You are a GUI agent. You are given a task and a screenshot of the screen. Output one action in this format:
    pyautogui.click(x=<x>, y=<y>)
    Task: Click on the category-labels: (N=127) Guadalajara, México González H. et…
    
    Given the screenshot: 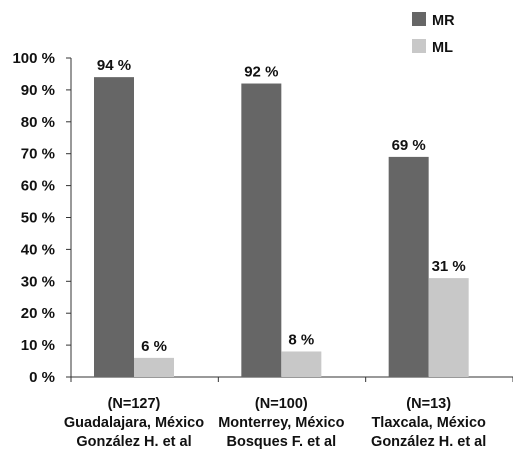 What is the action you would take?
    pyautogui.click(x=275, y=423)
    